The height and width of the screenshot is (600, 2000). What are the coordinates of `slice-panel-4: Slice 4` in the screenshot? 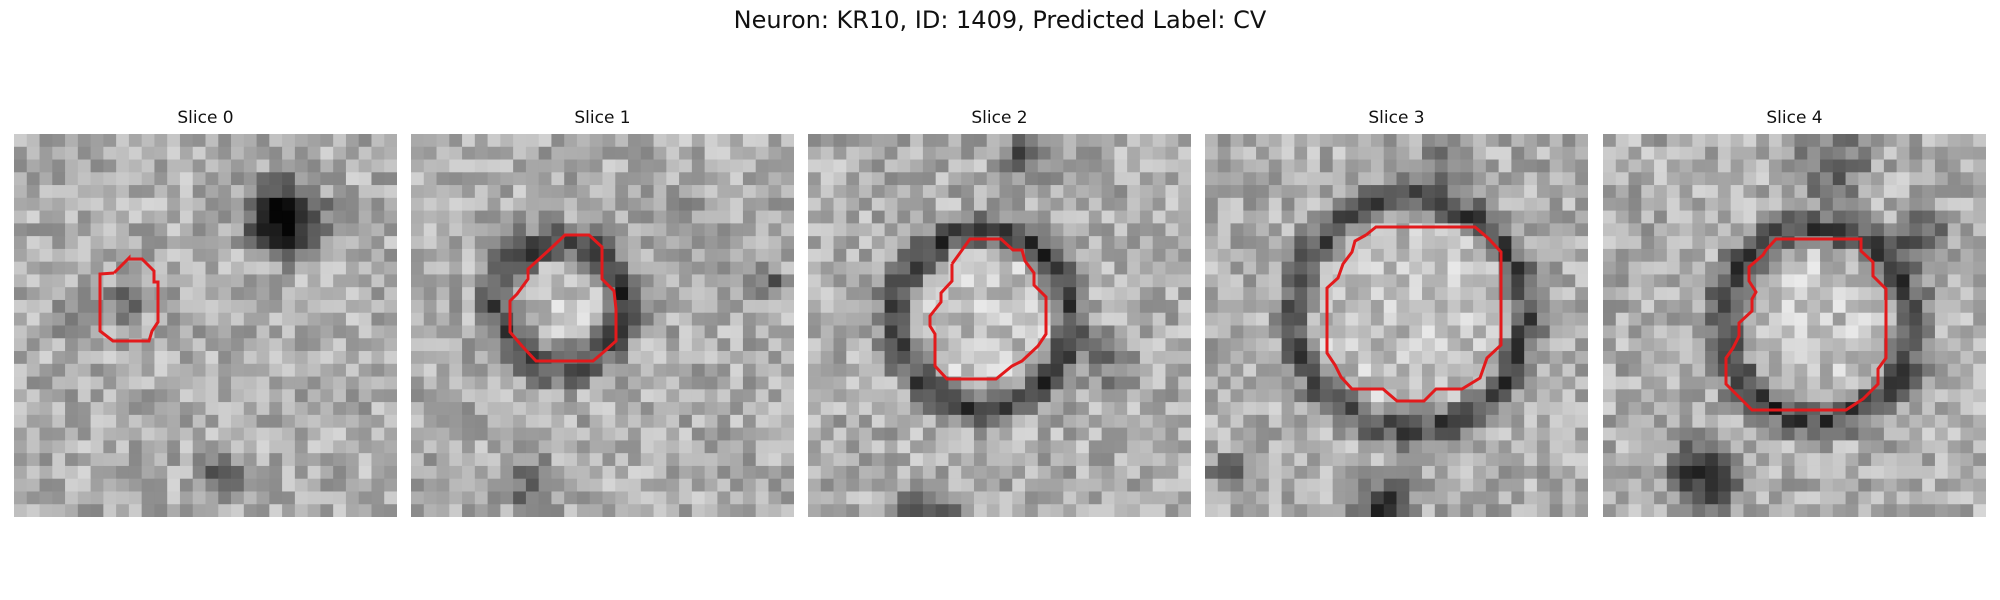 It's located at (1794, 313).